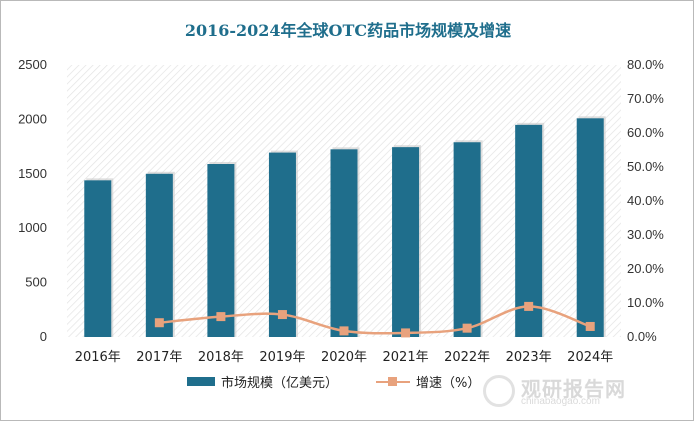  What do you see at coordinates (406, 357) in the screenshot?
I see `x-tick: 2021年` at bounding box center [406, 357].